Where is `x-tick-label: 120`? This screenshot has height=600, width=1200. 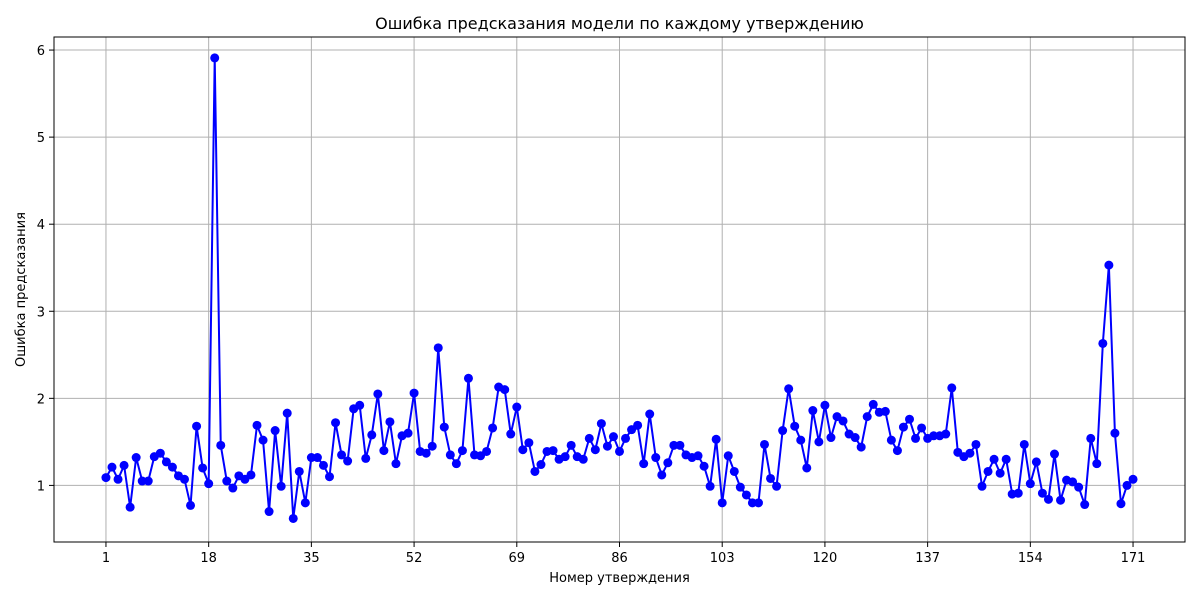 x-tick-label: 120 is located at coordinates (825, 558).